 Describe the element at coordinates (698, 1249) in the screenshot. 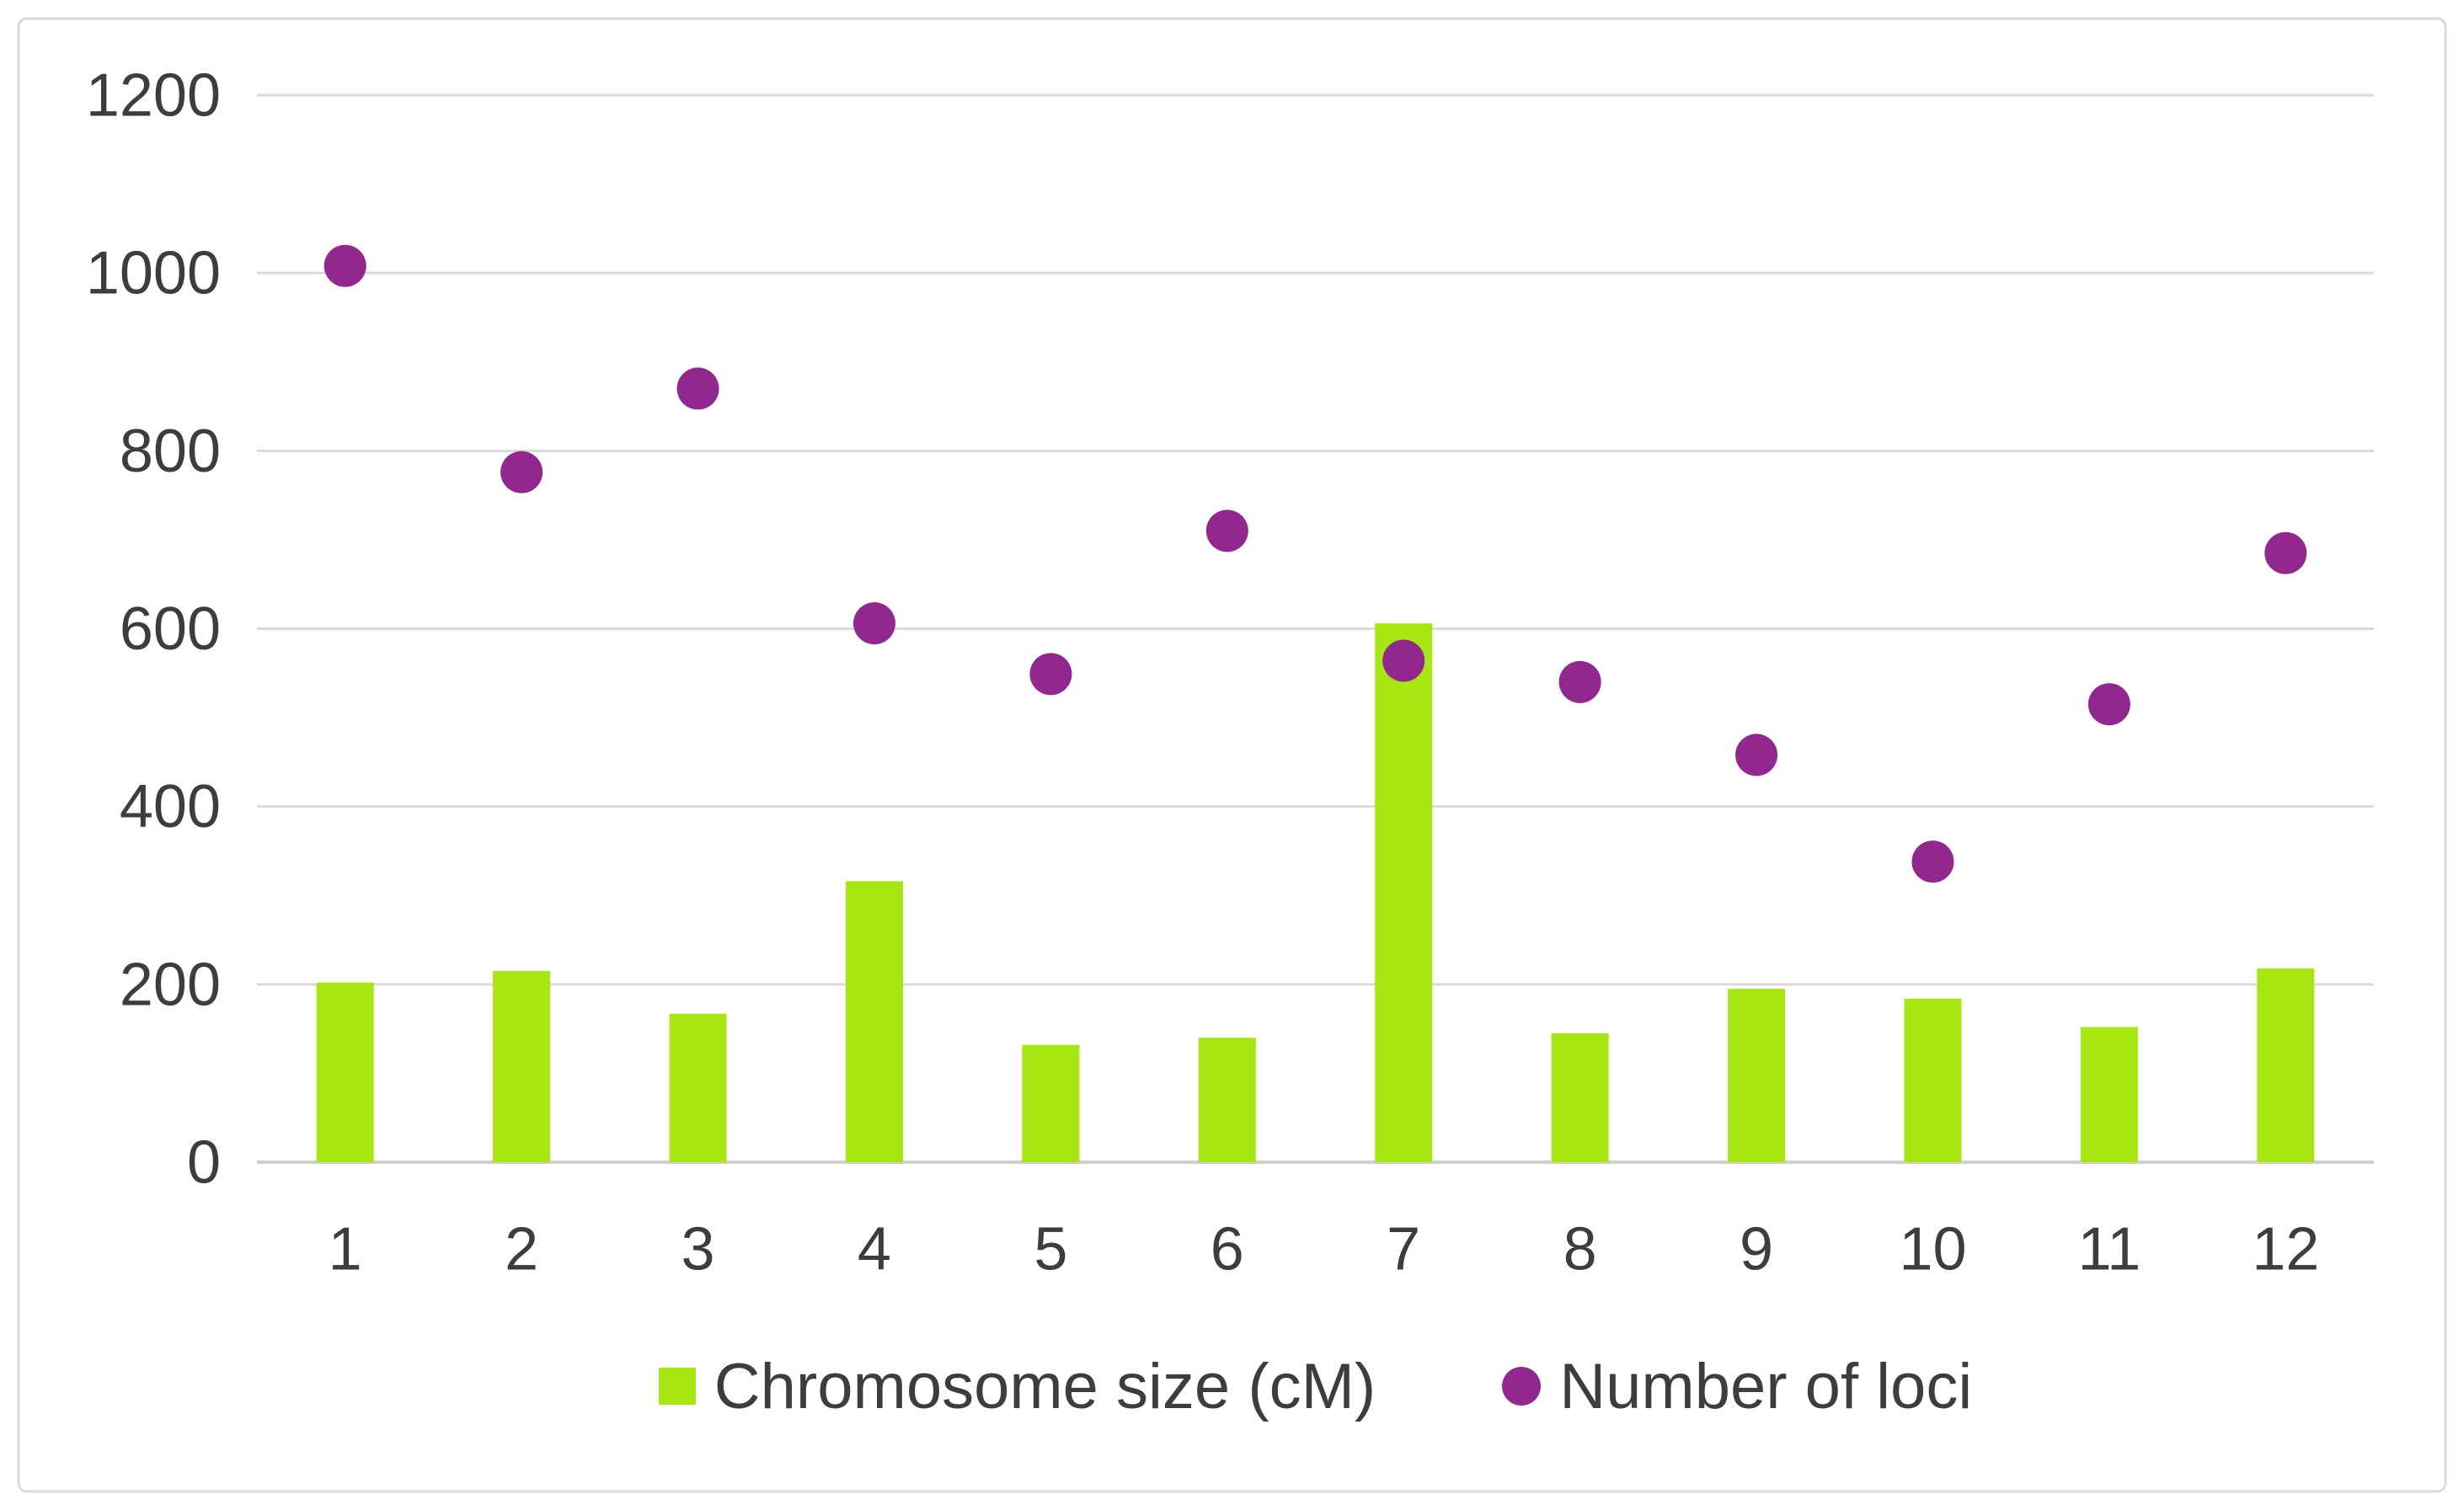

I see `x-tick-label: 3` at that location.